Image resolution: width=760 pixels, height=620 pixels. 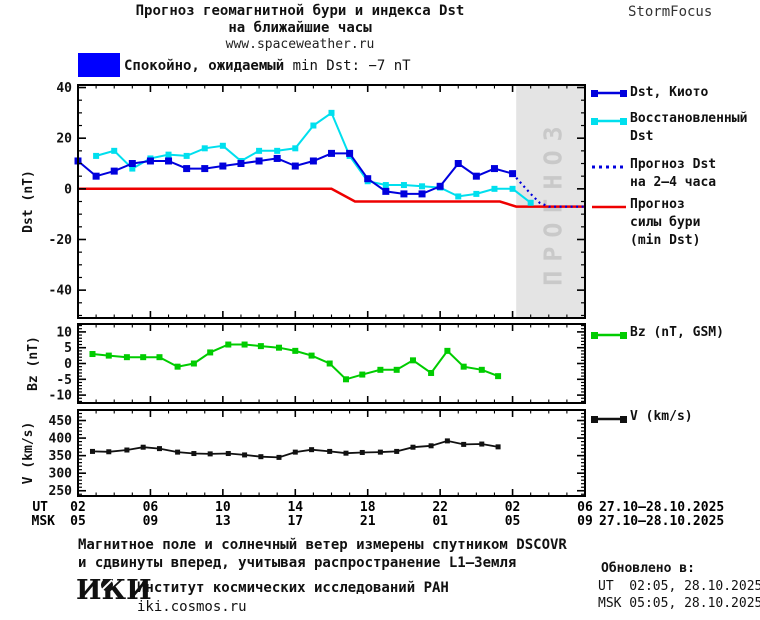 What do you see at coordinates (368, 507) in the screenshot?
I see `svg-text: 18` at bounding box center [368, 507].